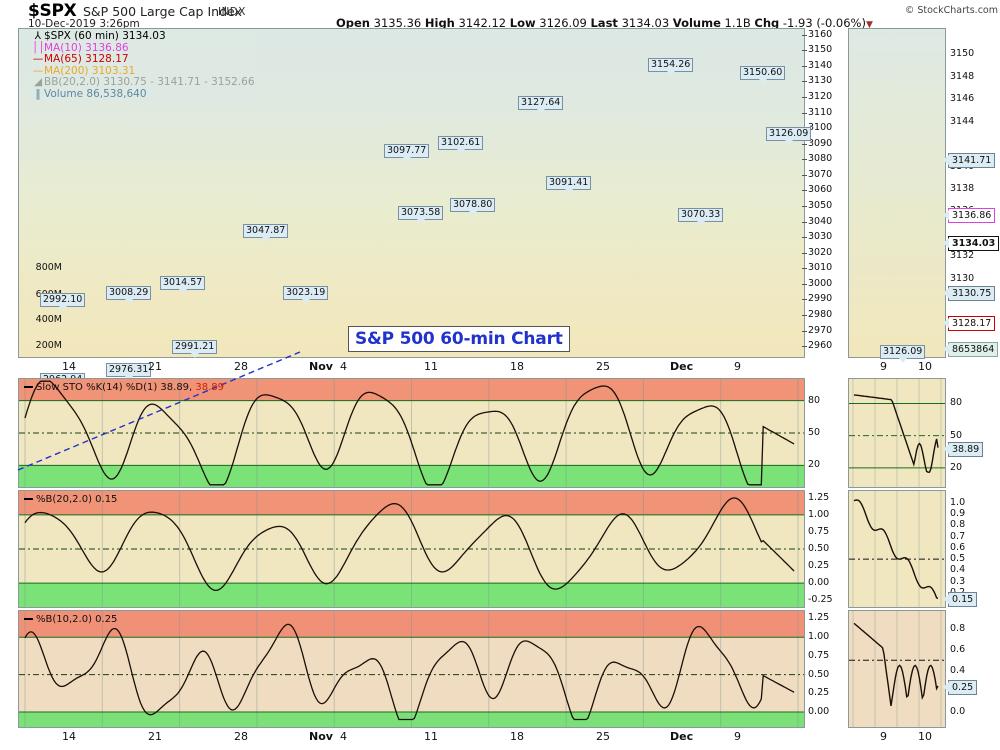 The width and height of the screenshot is (1000, 750). What do you see at coordinates (563, 23) in the screenshot?
I see `low-value: 3126.09` at bounding box center [563, 23].